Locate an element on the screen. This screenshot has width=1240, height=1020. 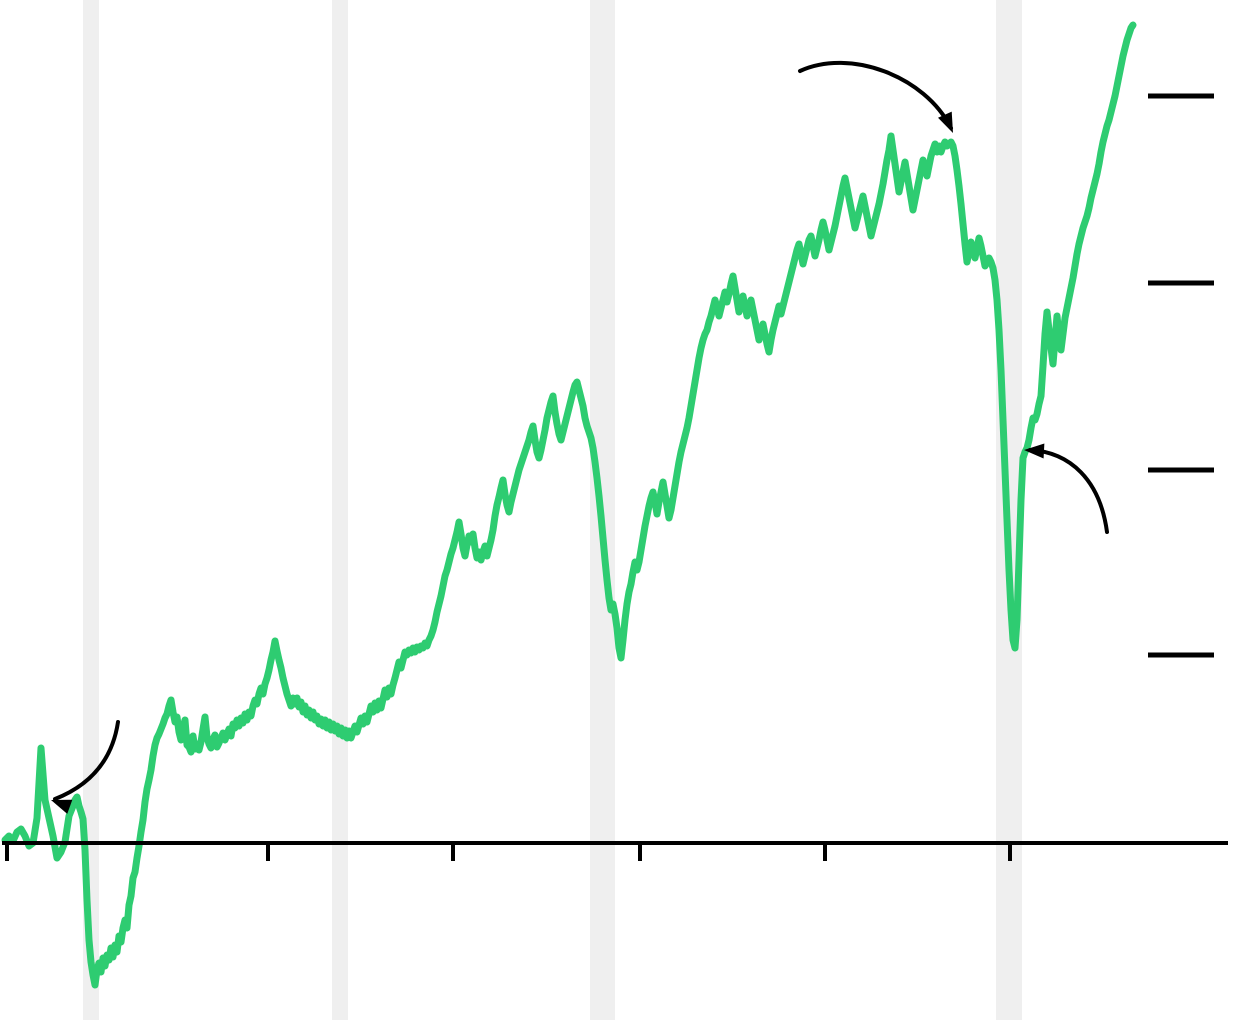
annotation-arrow-peak-curve is located at coordinates (875, 95).